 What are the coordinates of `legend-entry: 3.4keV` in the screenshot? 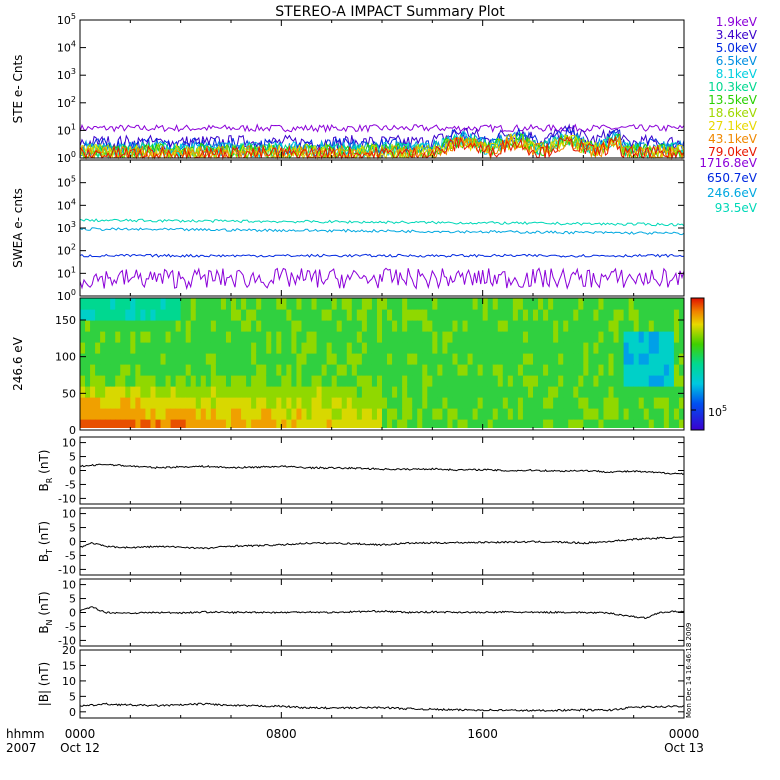 It's located at (737, 35).